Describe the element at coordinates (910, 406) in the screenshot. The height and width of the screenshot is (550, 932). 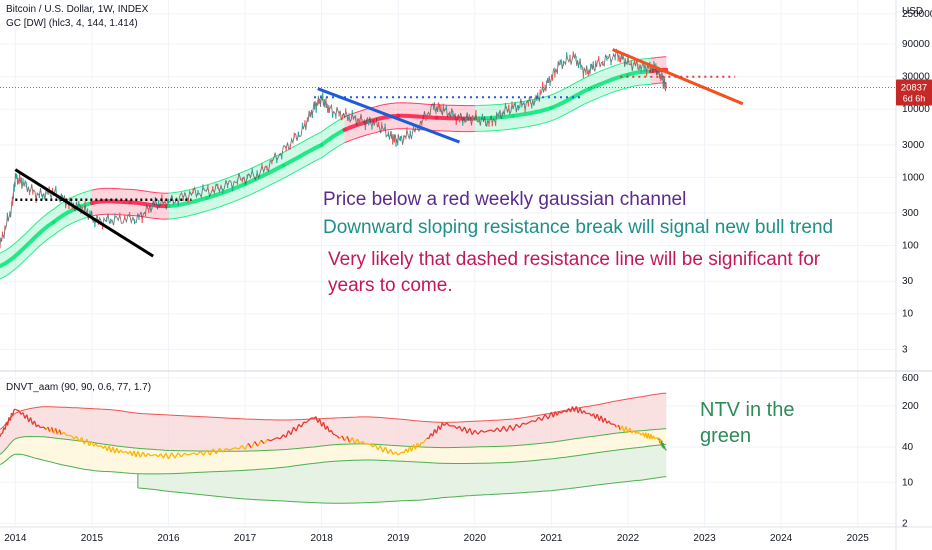
I see `sub-axis-tick-label: 200` at that location.